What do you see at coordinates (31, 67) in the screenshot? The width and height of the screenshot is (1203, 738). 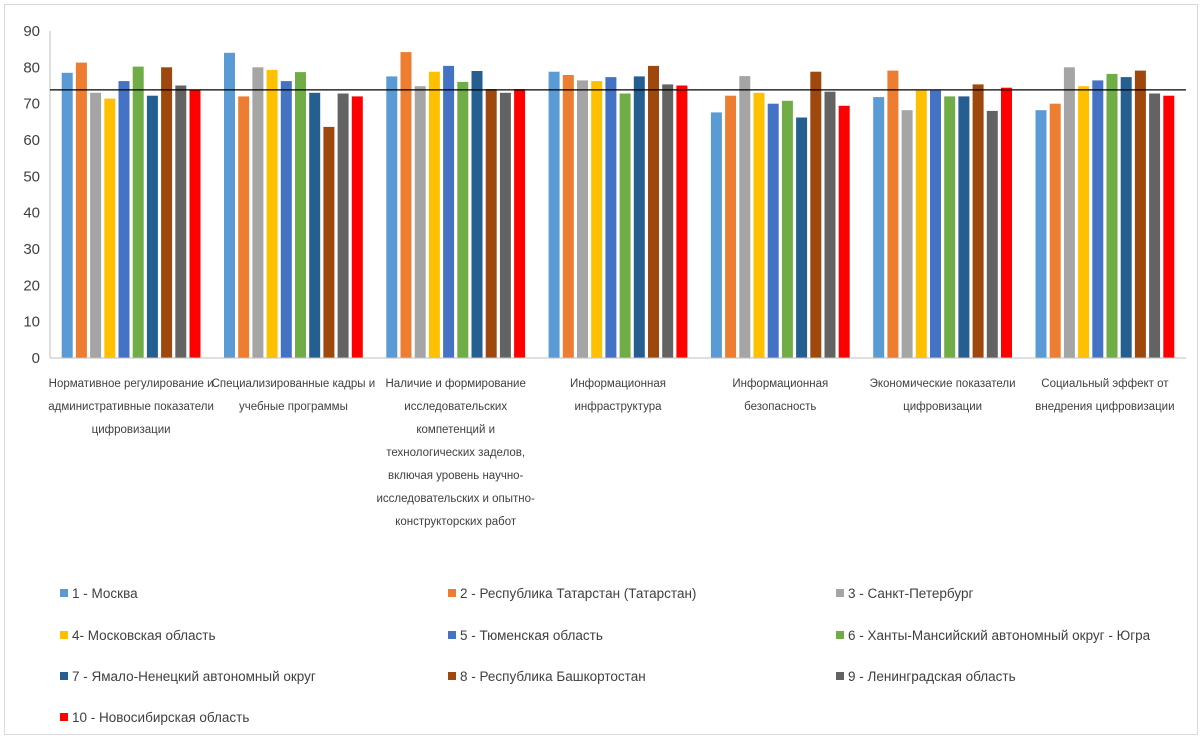 I see `y-tick-label: 80` at bounding box center [31, 67].